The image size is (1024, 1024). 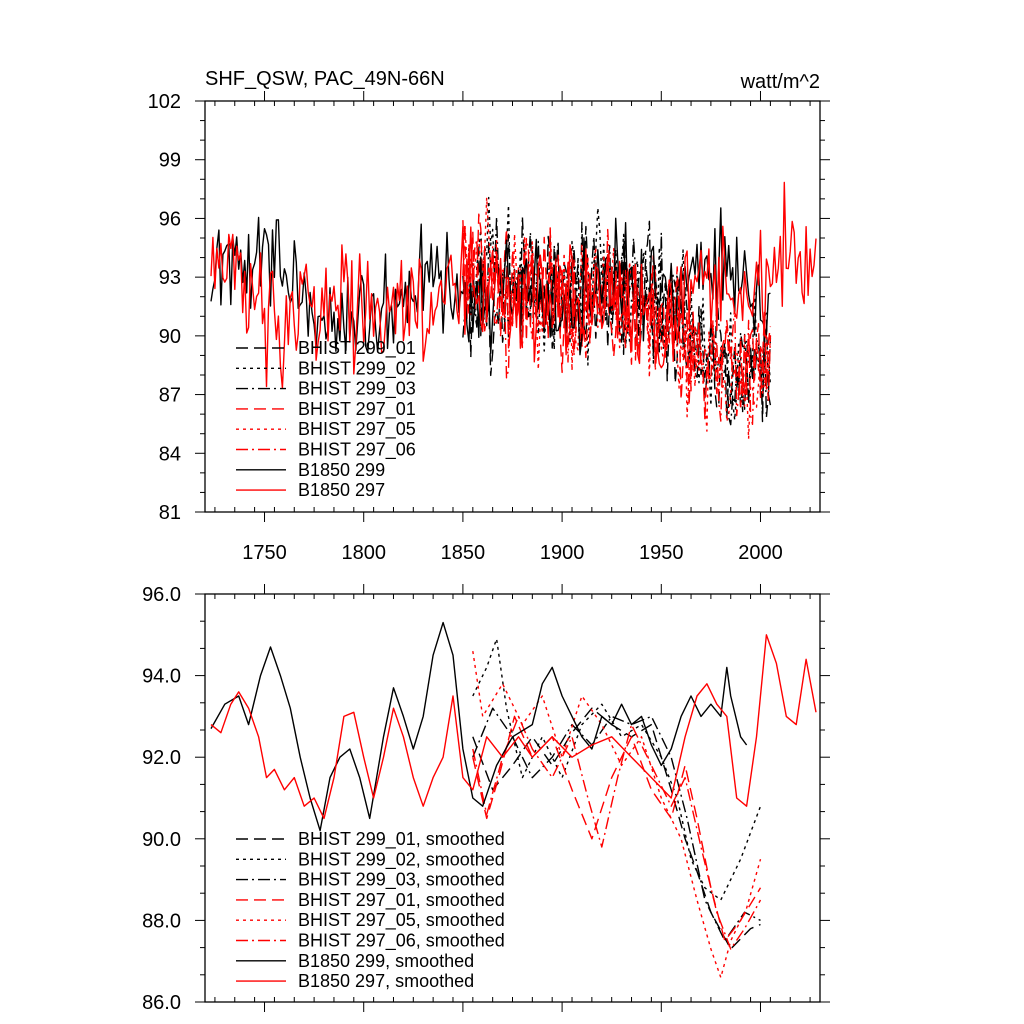 I want to click on top-y-tick-label: 84, so click(x=170, y=454).